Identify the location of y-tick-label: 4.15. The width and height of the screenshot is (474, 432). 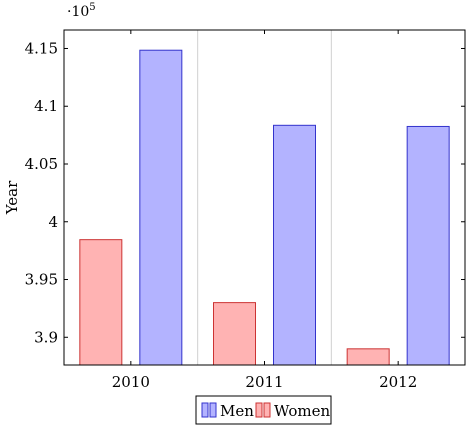
(41, 48).